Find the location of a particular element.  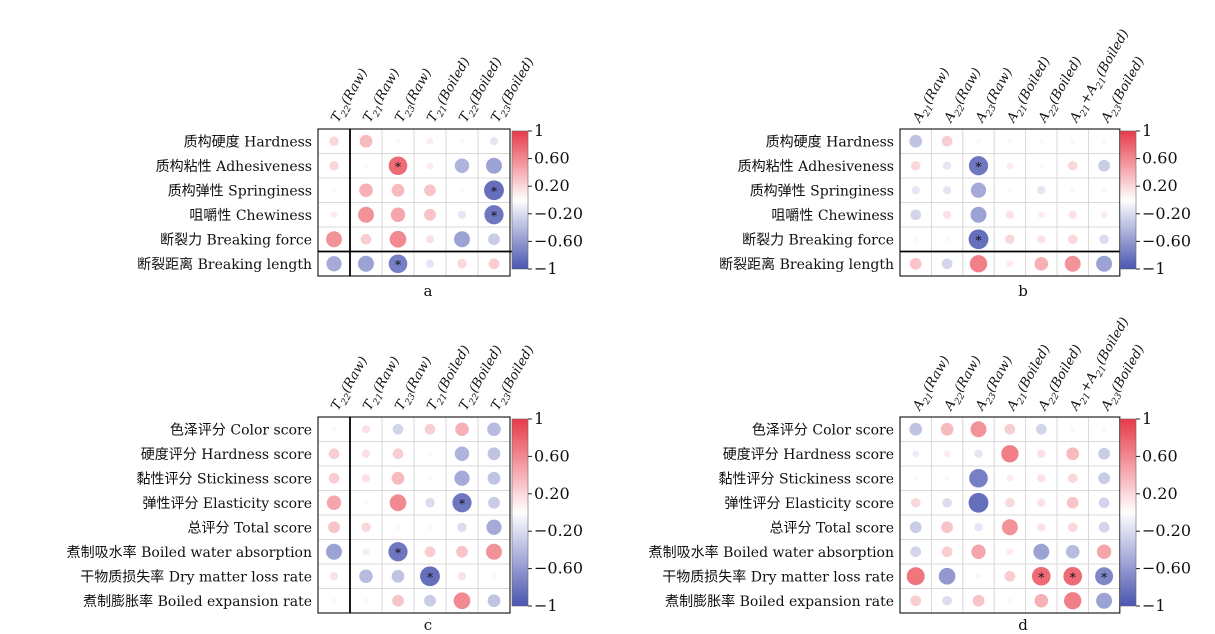

colorbar-tick-label: 1 is located at coordinates (539, 130).